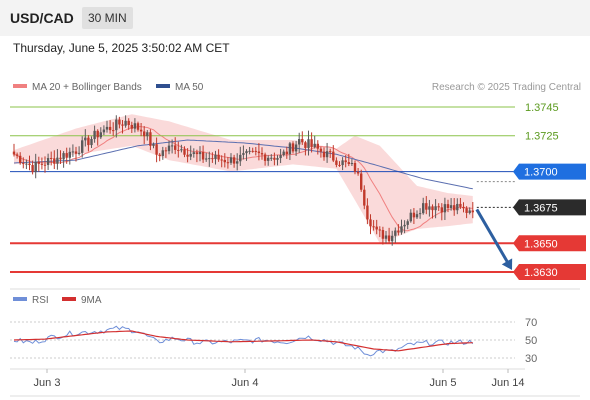  What do you see at coordinates (245, 383) in the screenshot?
I see `x-tick-label: Jun 4` at bounding box center [245, 383].